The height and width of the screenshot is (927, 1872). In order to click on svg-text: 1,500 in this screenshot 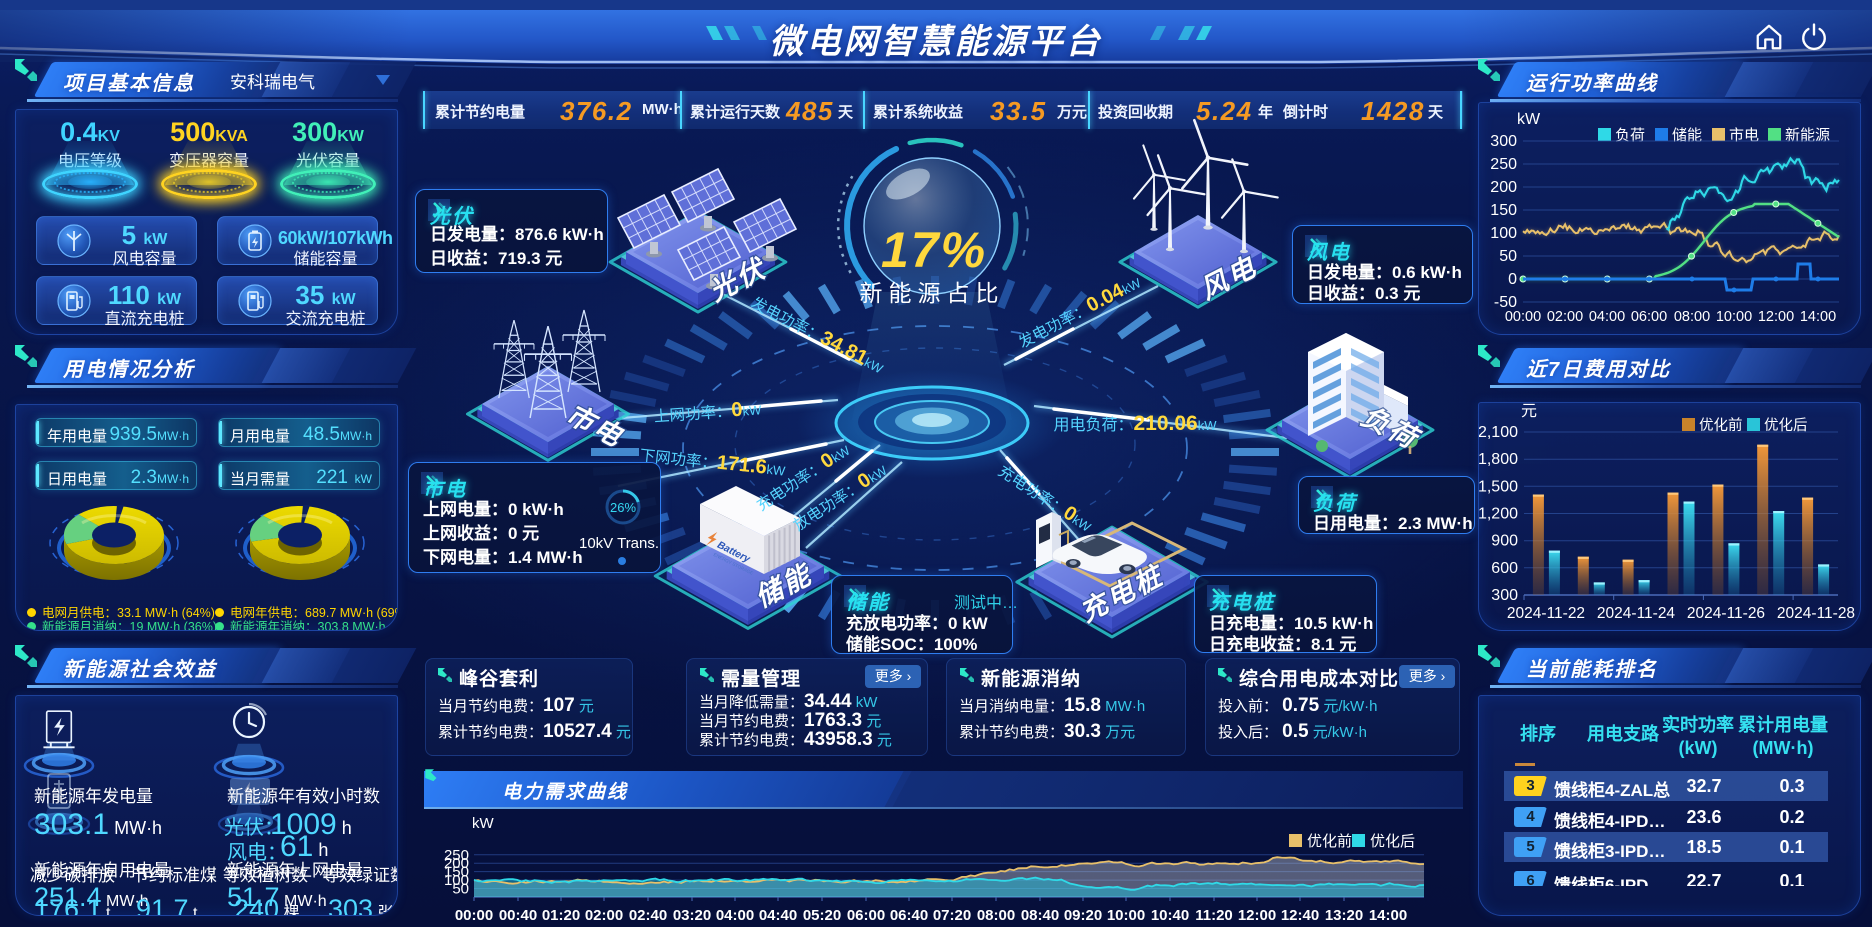, I will do `click(1498, 486)`.